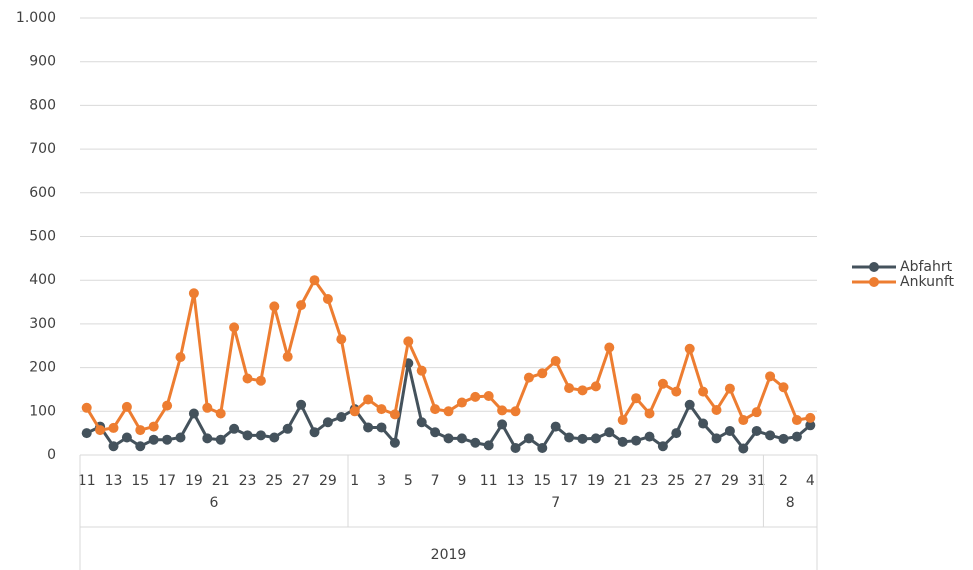  Describe the element at coordinates (42, 237) in the screenshot. I see `y-tick-label: 500` at that location.